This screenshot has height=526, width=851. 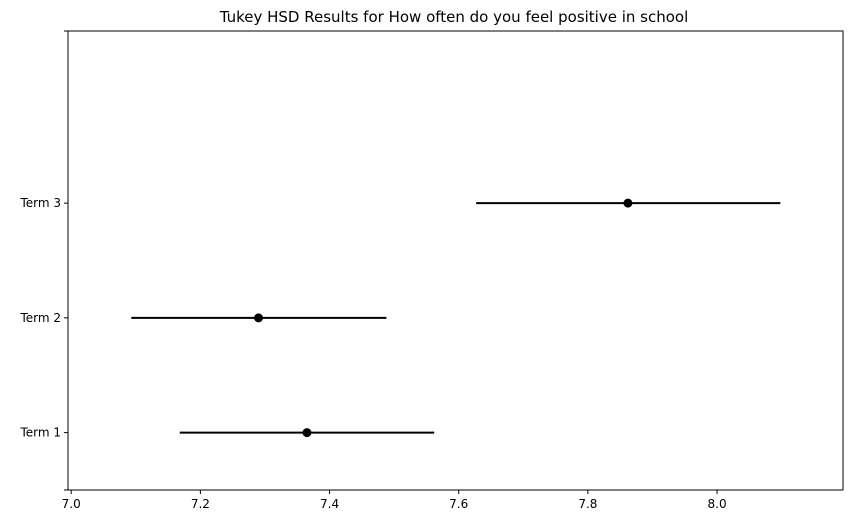 What do you see at coordinates (40, 433) in the screenshot?
I see `y-tick-label: Term 1` at bounding box center [40, 433].